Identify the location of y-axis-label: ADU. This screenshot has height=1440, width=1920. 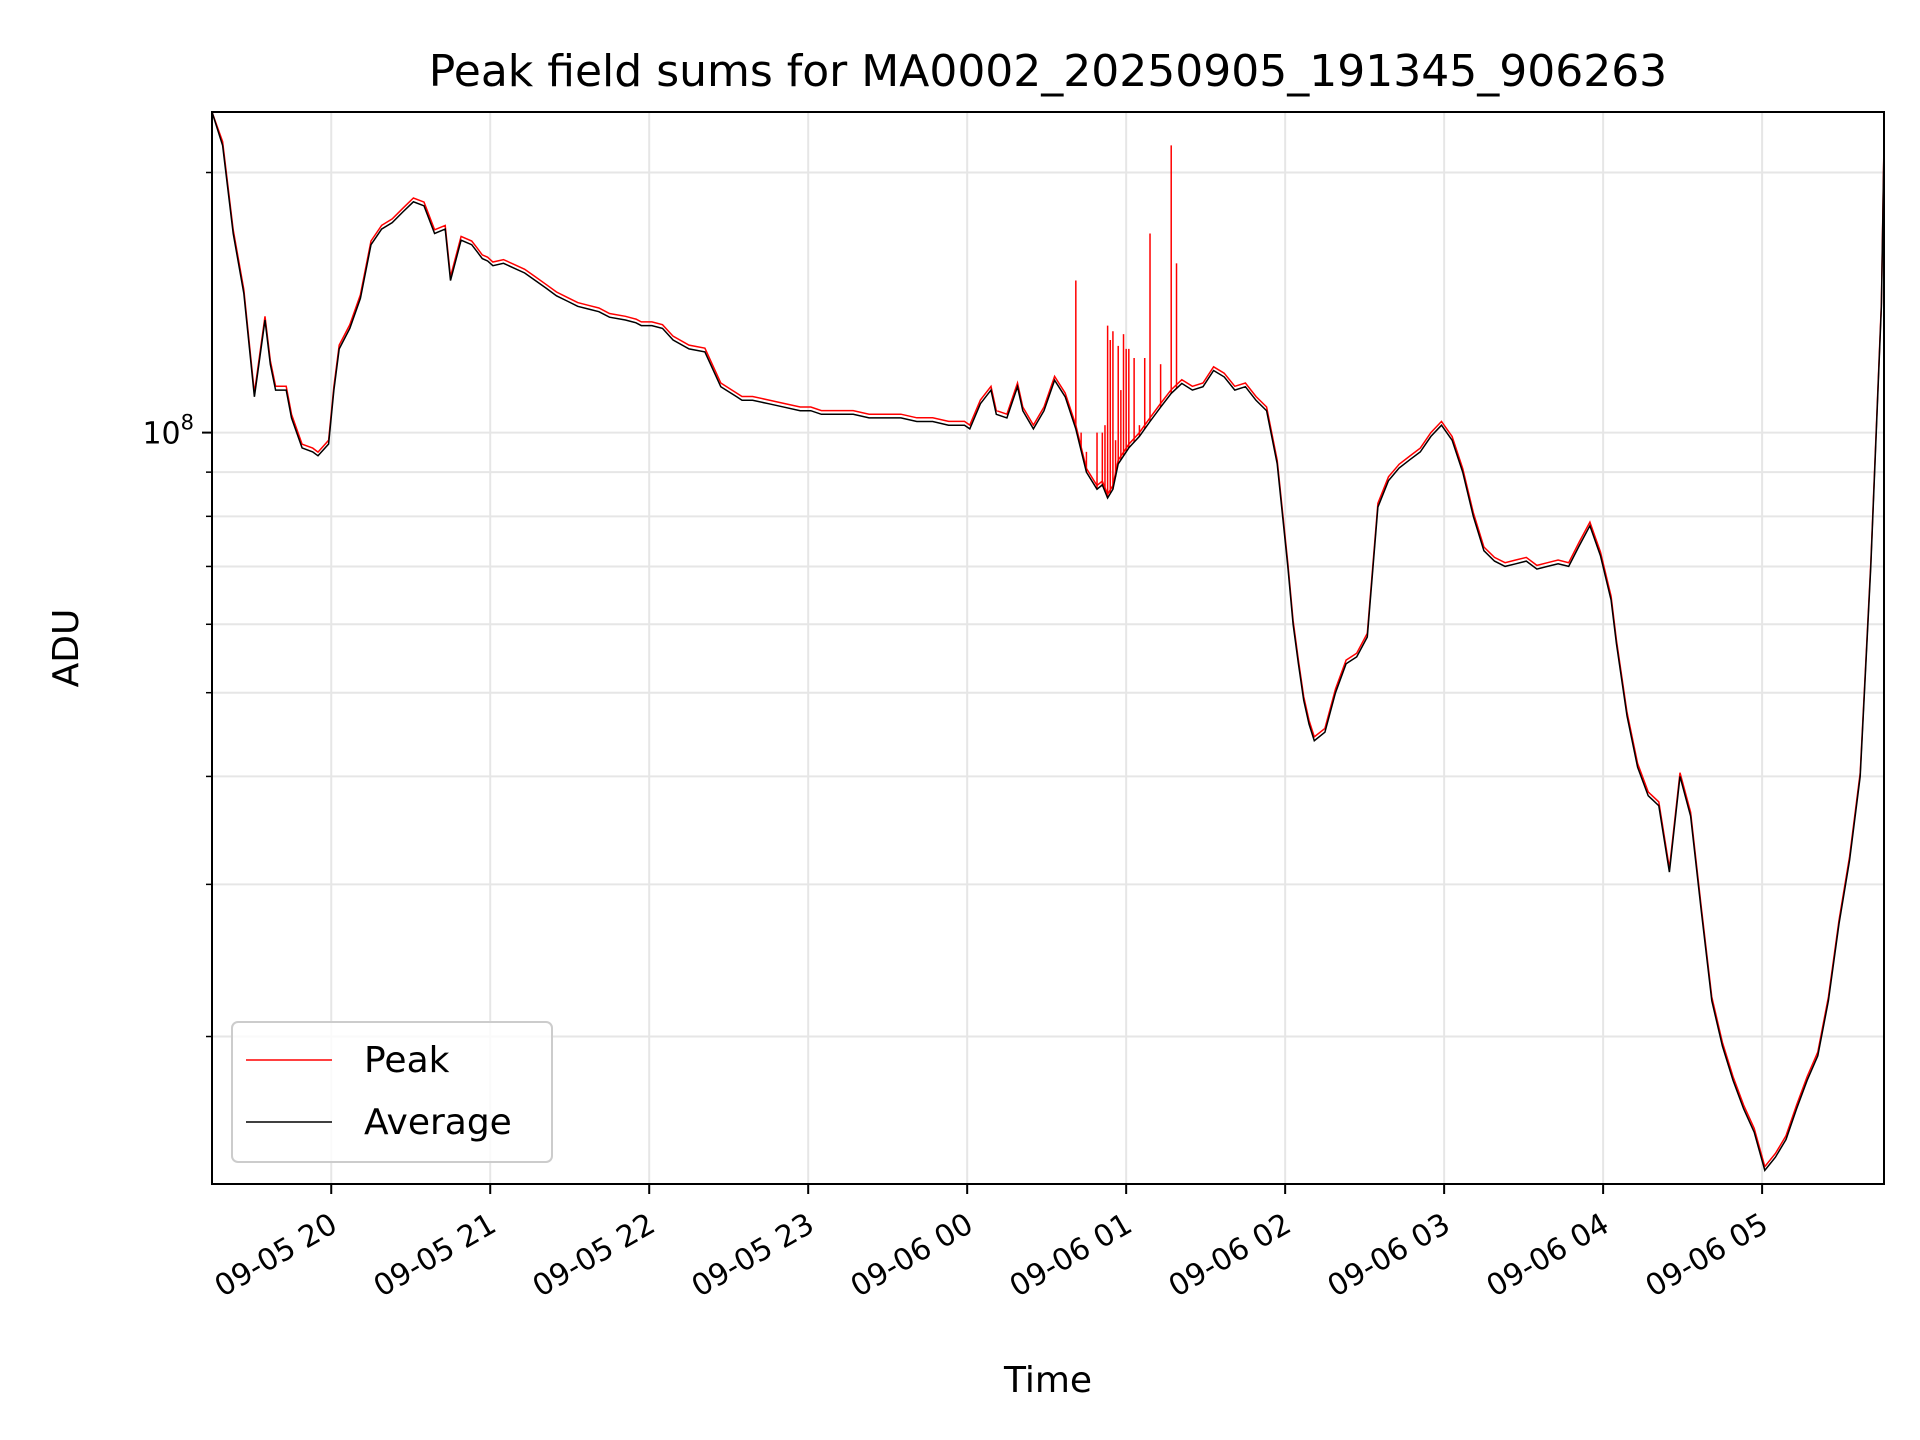
(66, 648).